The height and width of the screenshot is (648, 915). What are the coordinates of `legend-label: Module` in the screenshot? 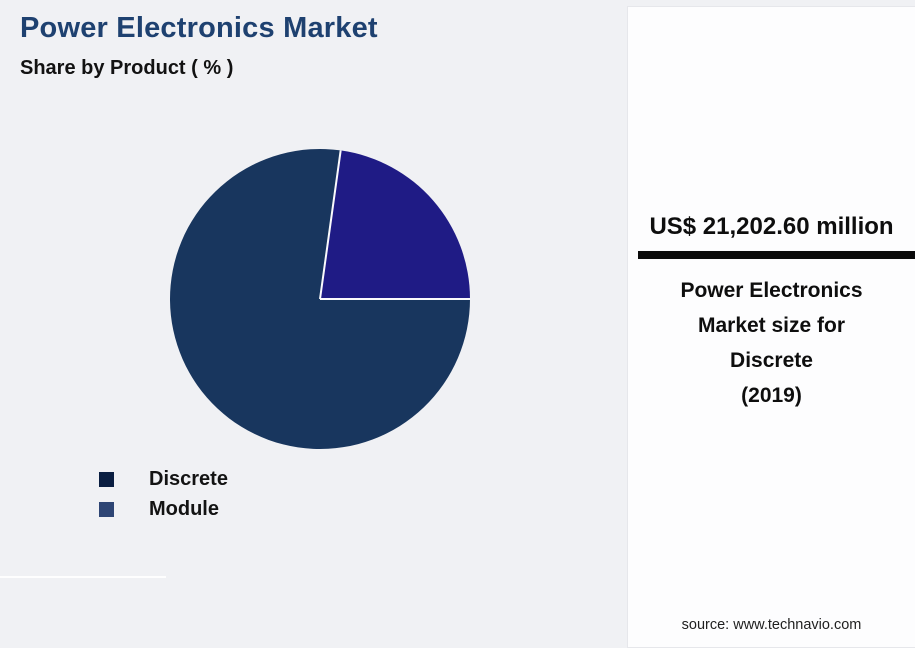 It's located at (184, 508).